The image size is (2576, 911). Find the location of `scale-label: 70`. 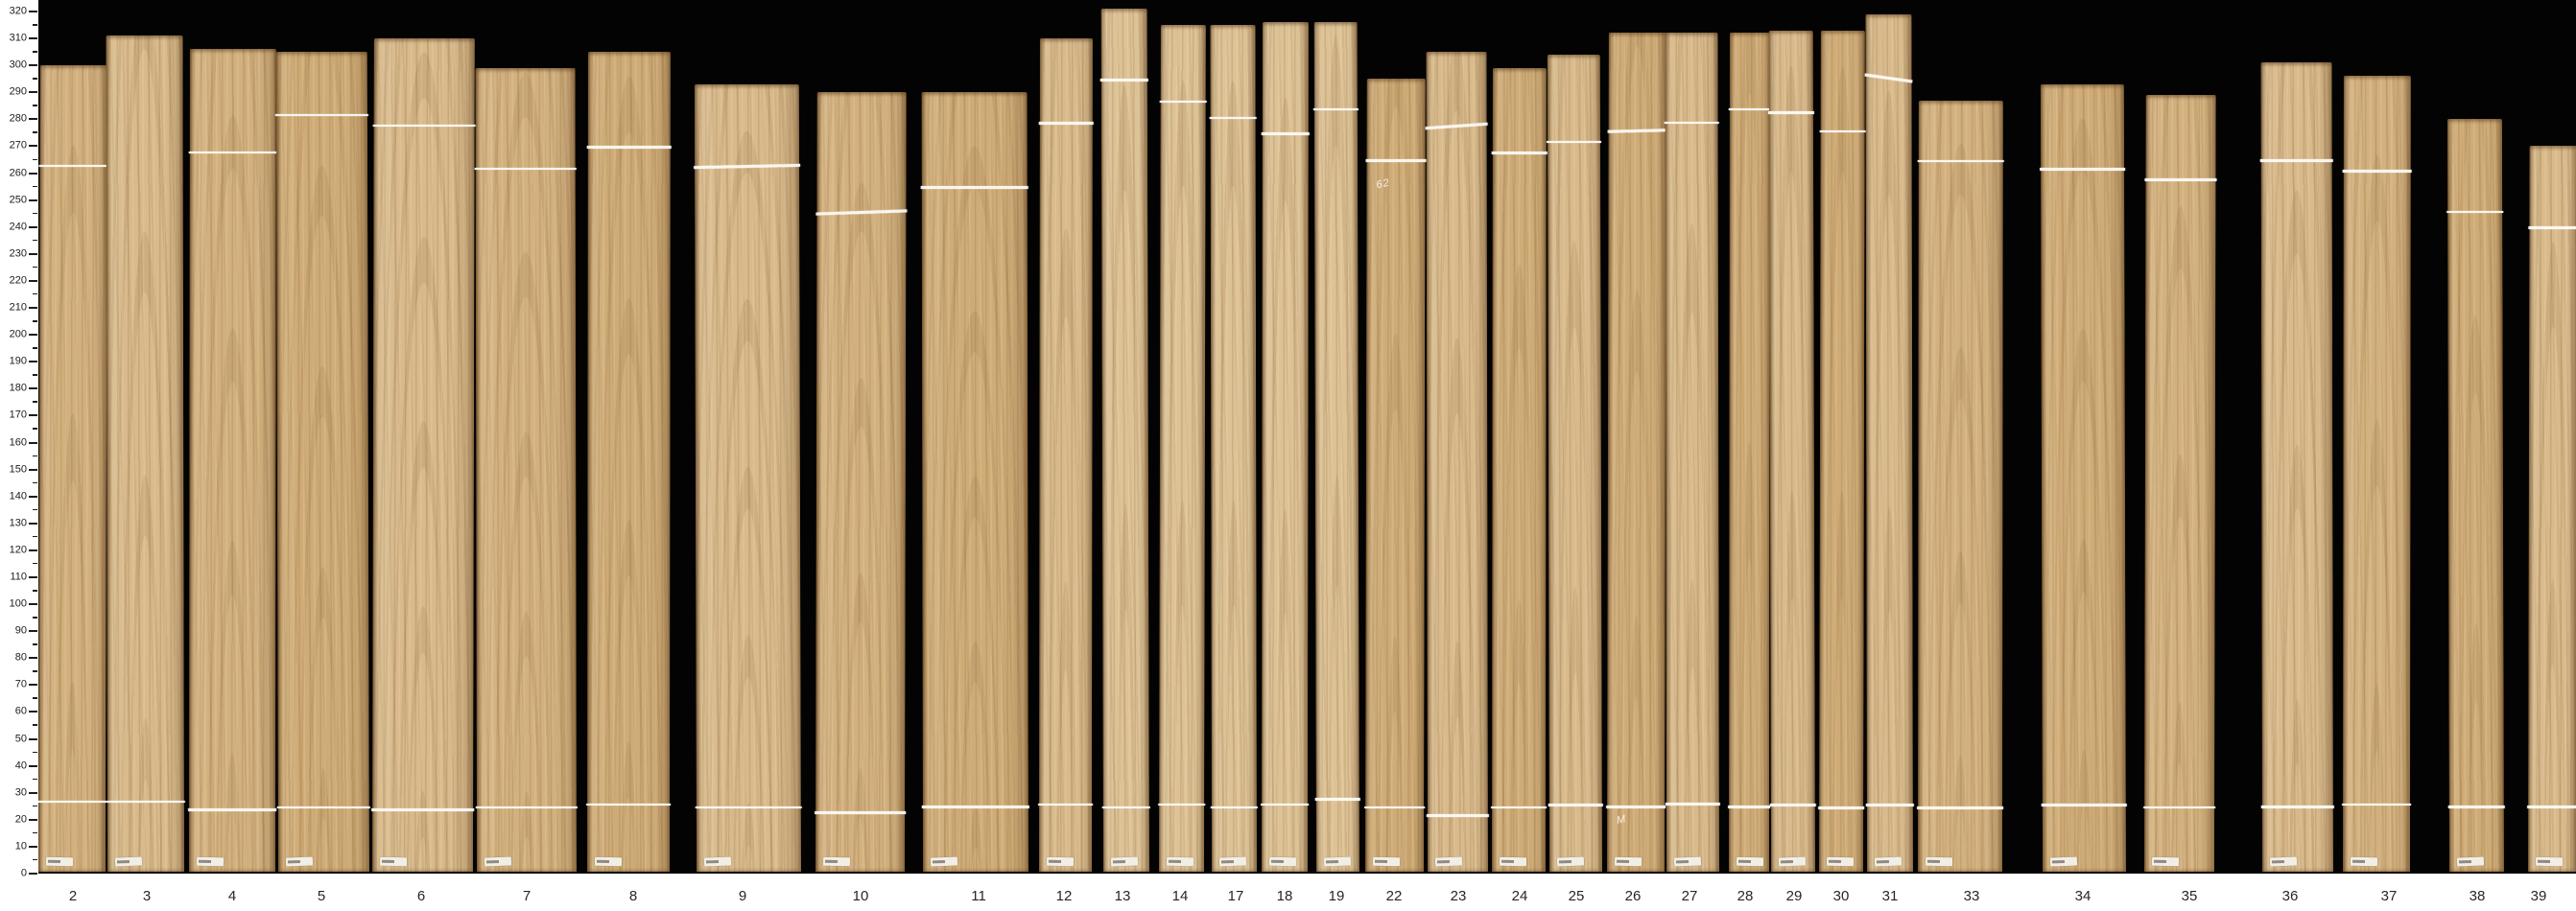

scale-label: 70 is located at coordinates (21, 684).